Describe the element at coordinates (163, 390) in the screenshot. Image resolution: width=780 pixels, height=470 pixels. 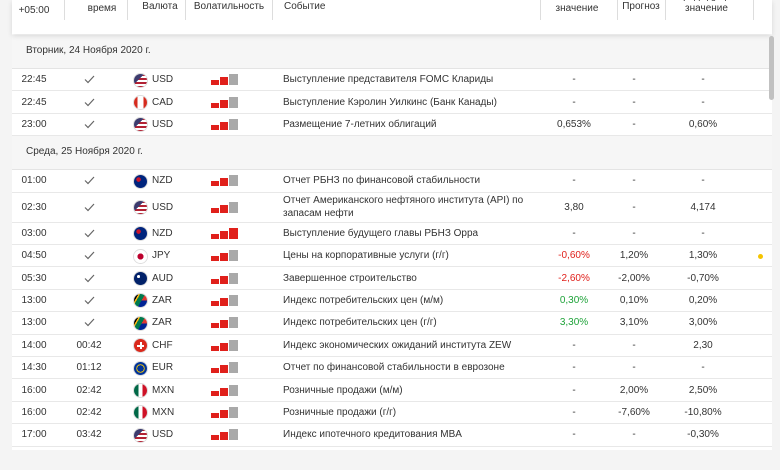
I see `currency-code: MXN` at that location.